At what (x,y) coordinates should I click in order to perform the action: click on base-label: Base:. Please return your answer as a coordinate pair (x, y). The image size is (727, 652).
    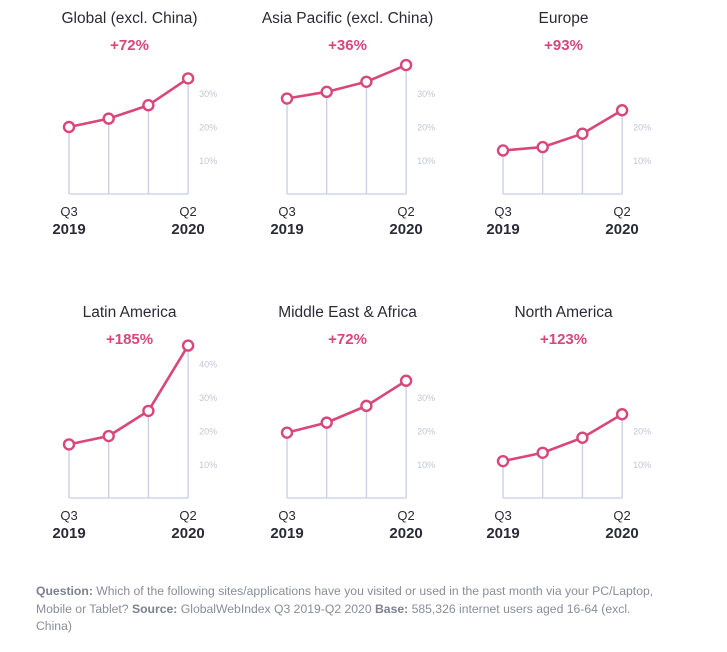
    Looking at the image, I should click on (392, 608).